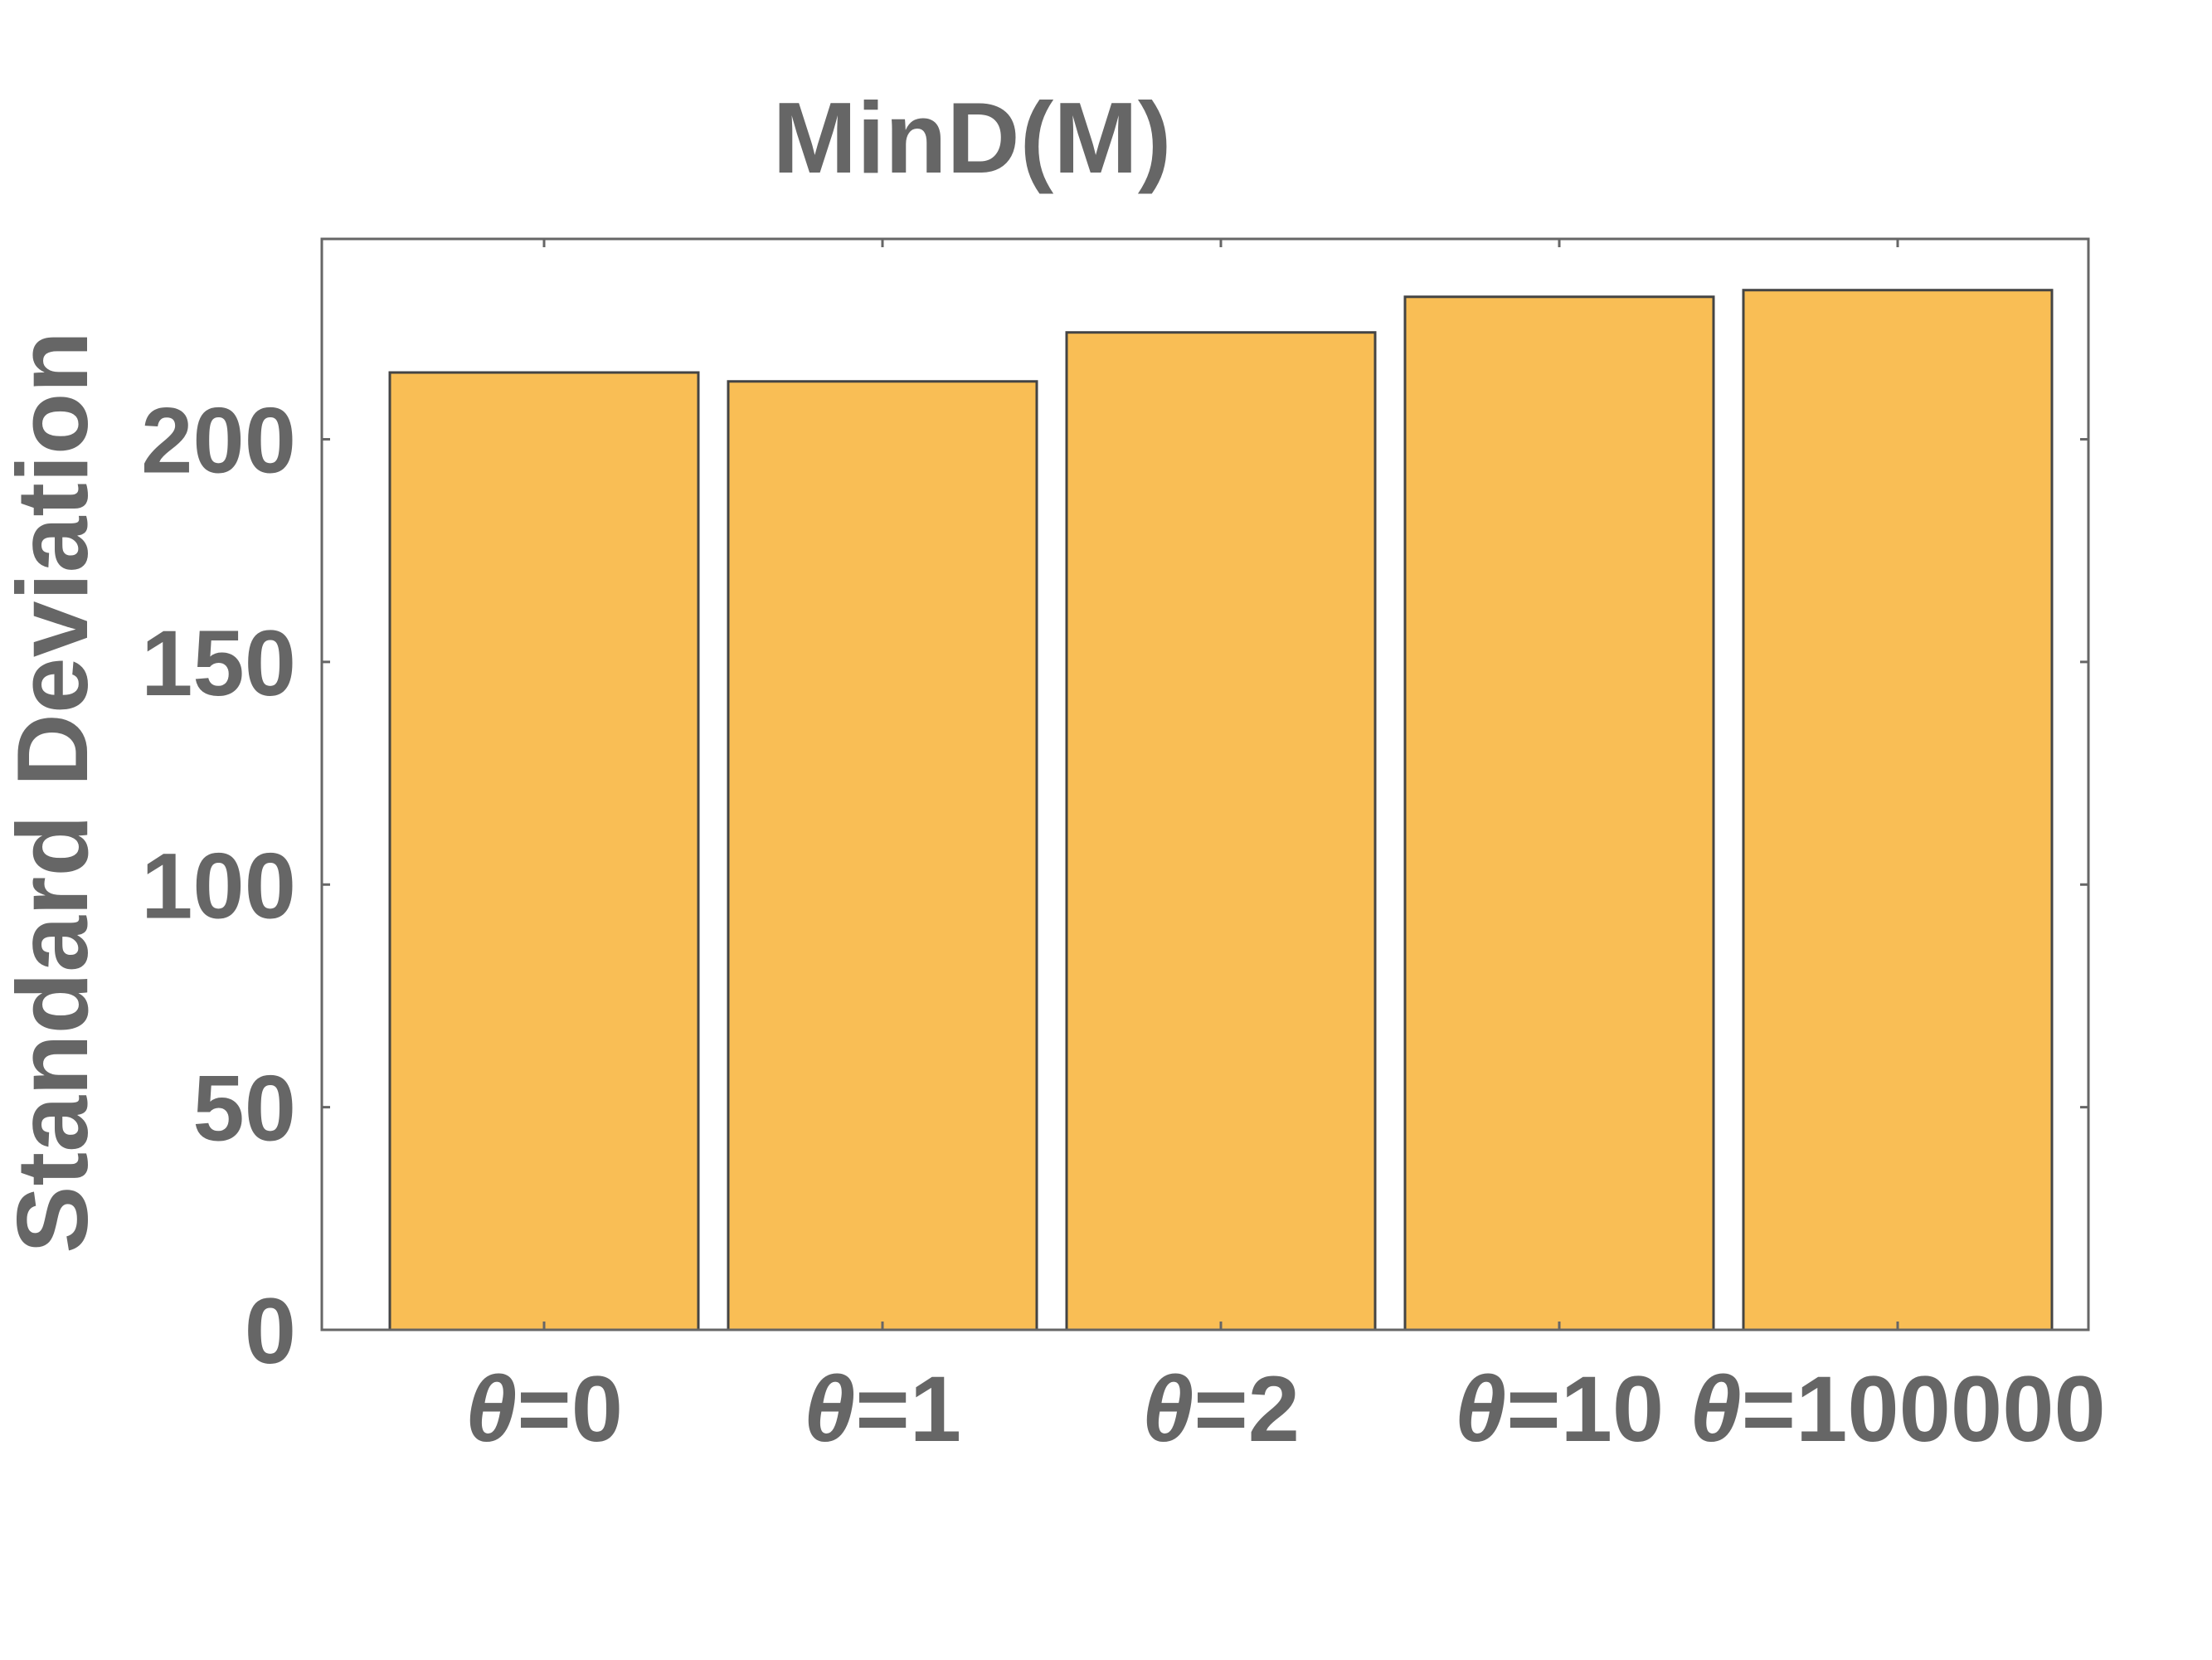 The height and width of the screenshot is (1660, 2212). I want to click on y-axis-label: Standard Deviation, so click(55, 792).